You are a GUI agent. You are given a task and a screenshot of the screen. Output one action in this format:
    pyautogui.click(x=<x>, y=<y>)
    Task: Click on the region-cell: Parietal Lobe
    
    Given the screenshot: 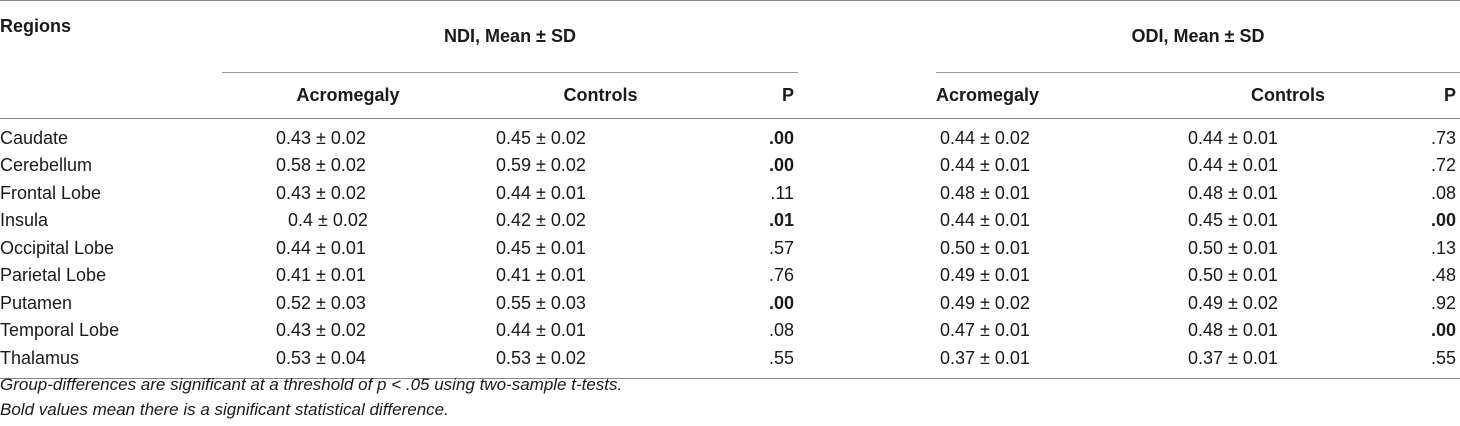 What is the action you would take?
    pyautogui.click(x=53, y=275)
    